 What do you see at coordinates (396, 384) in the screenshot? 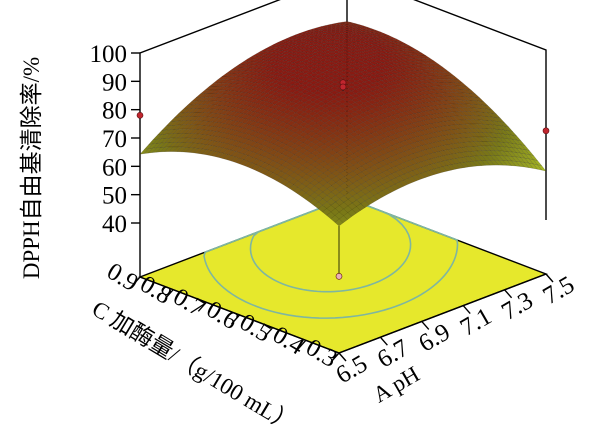
I see `y-axis-title: A pH` at bounding box center [396, 384].